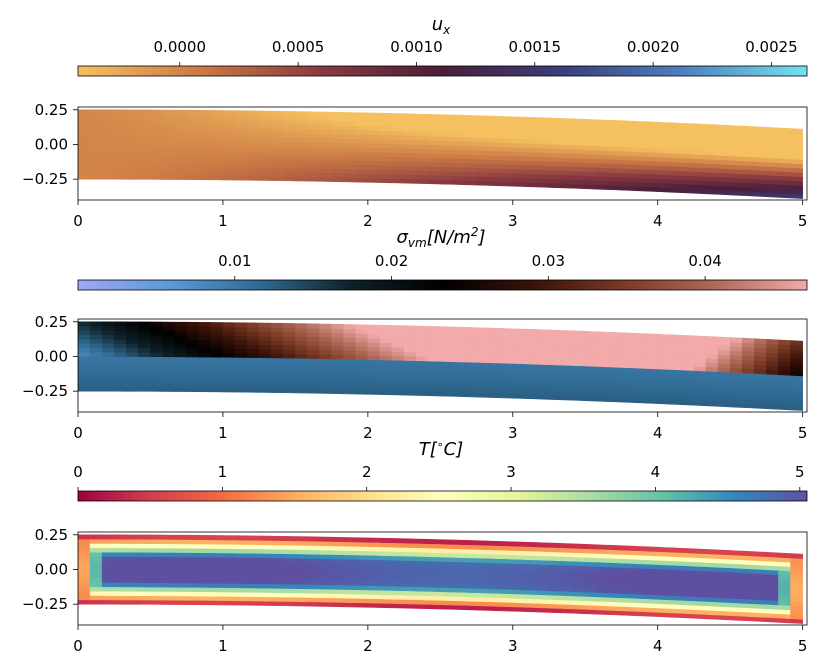  Describe the element at coordinates (442, 496) in the screenshot. I see `colorbar` at that location.